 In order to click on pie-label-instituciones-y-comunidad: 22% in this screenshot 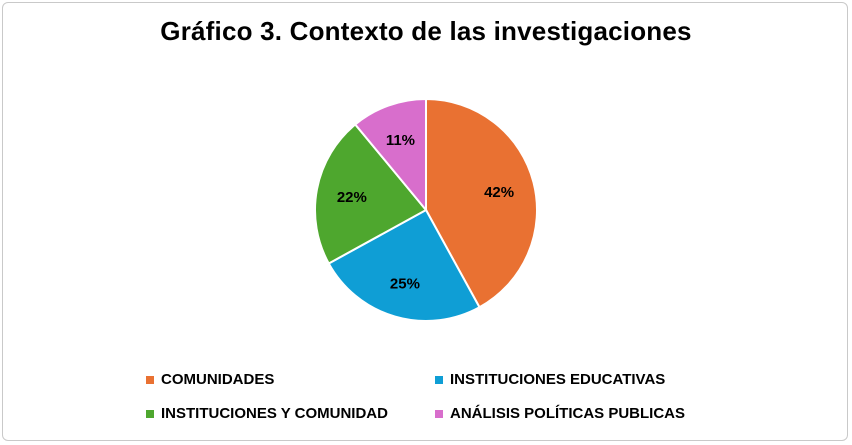, I will do `click(352, 197)`.